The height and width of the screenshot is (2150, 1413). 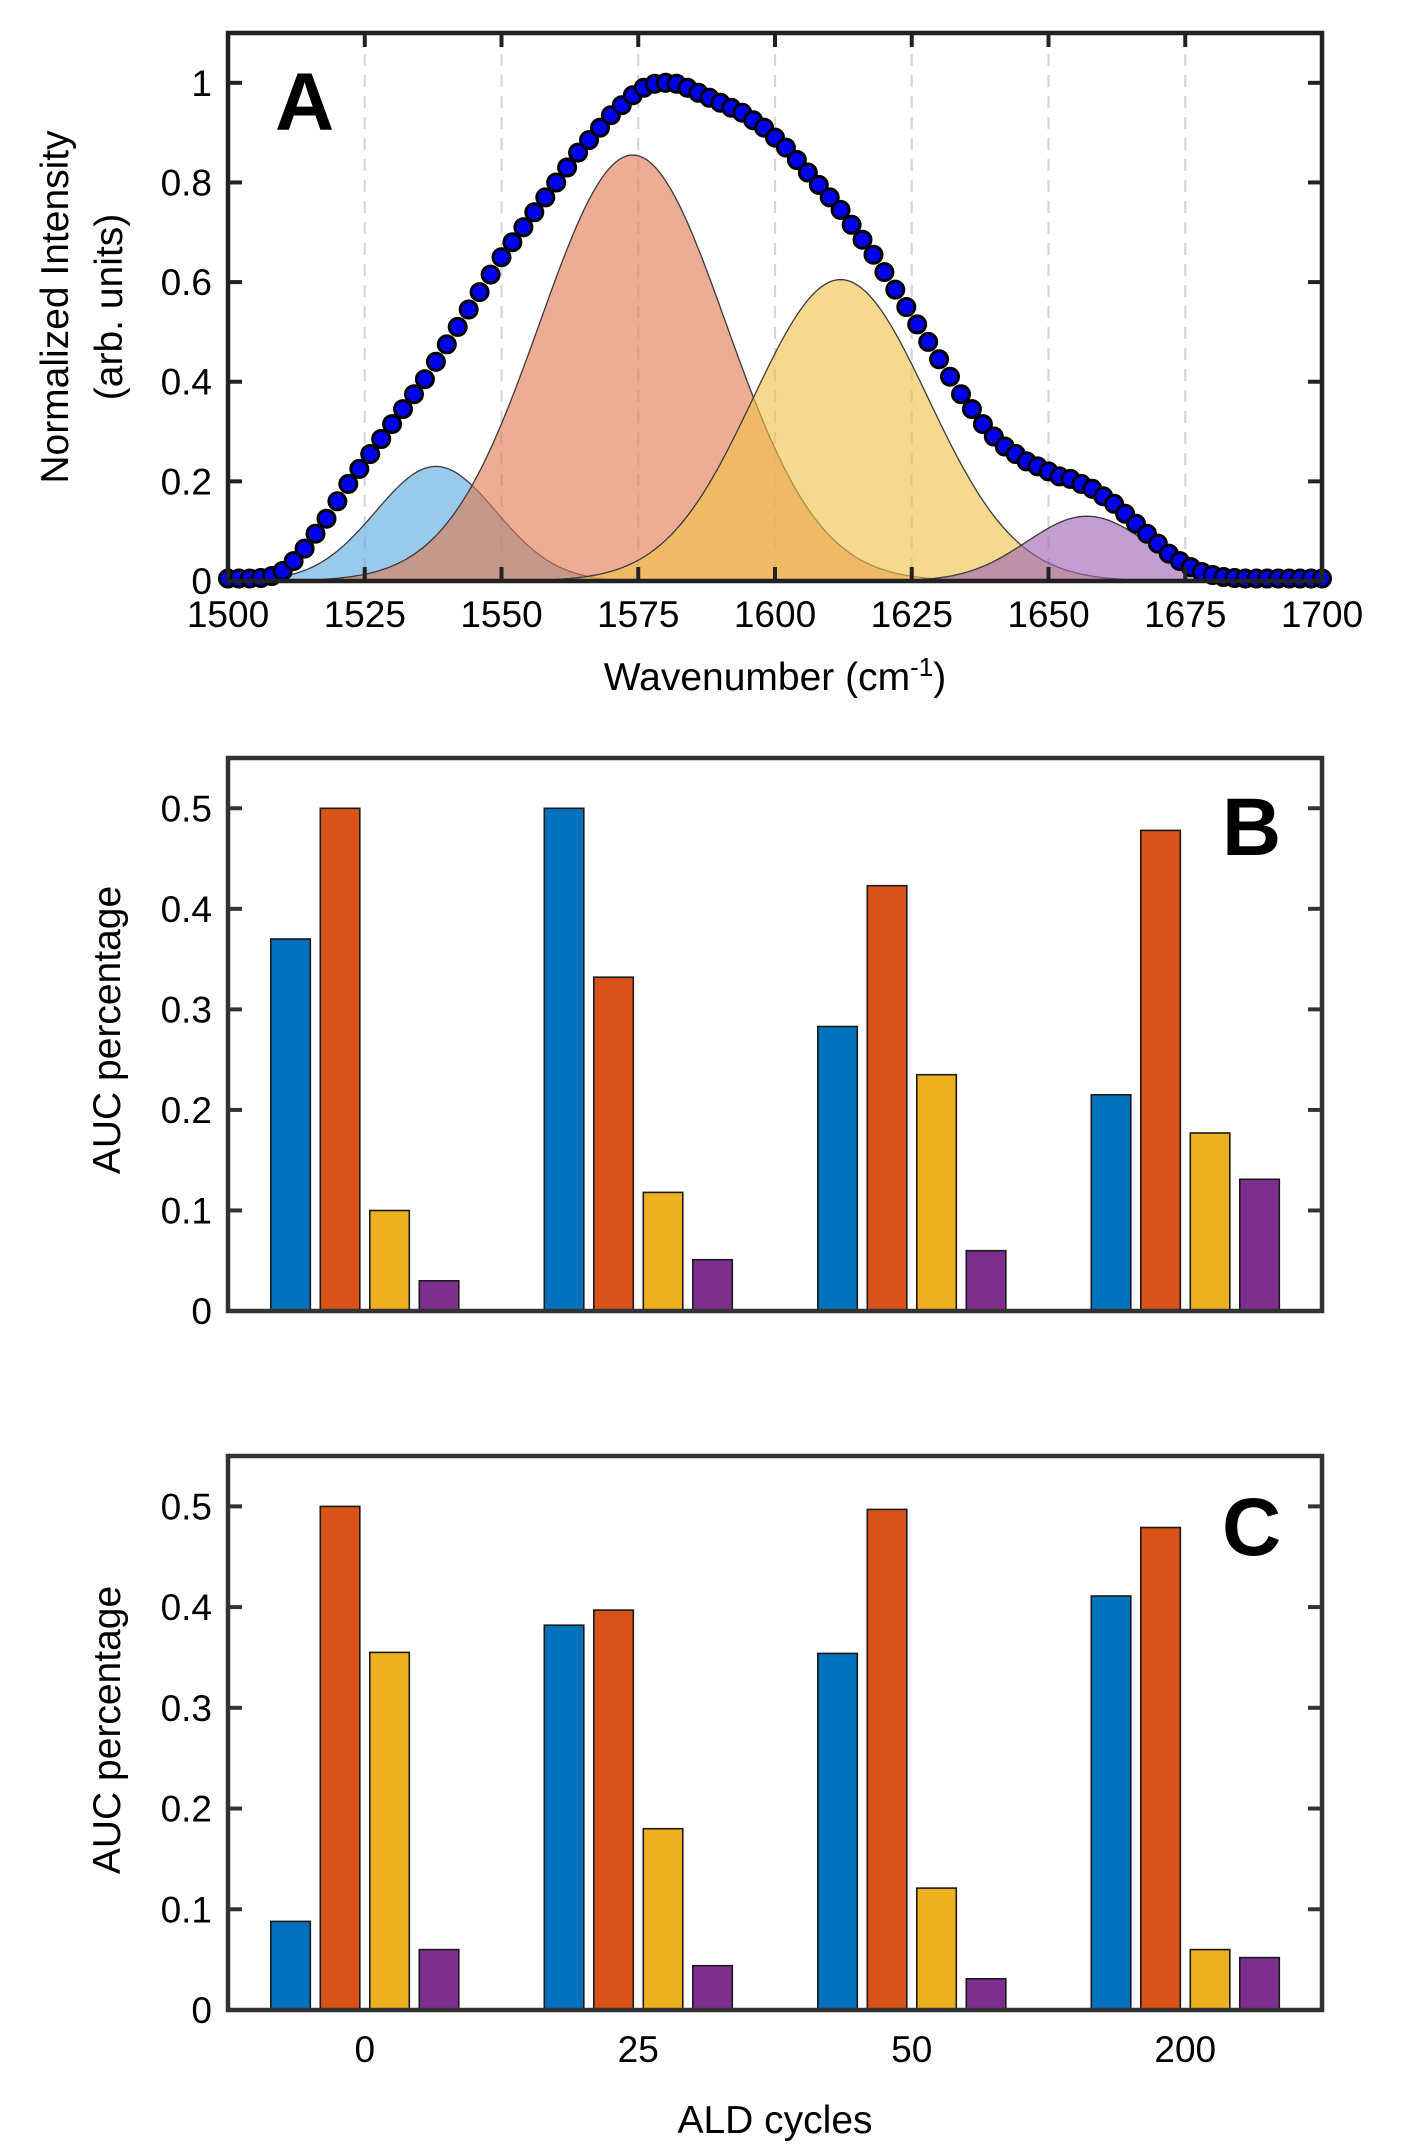 I want to click on a-x-tick-label: 1600, so click(x=775, y=614).